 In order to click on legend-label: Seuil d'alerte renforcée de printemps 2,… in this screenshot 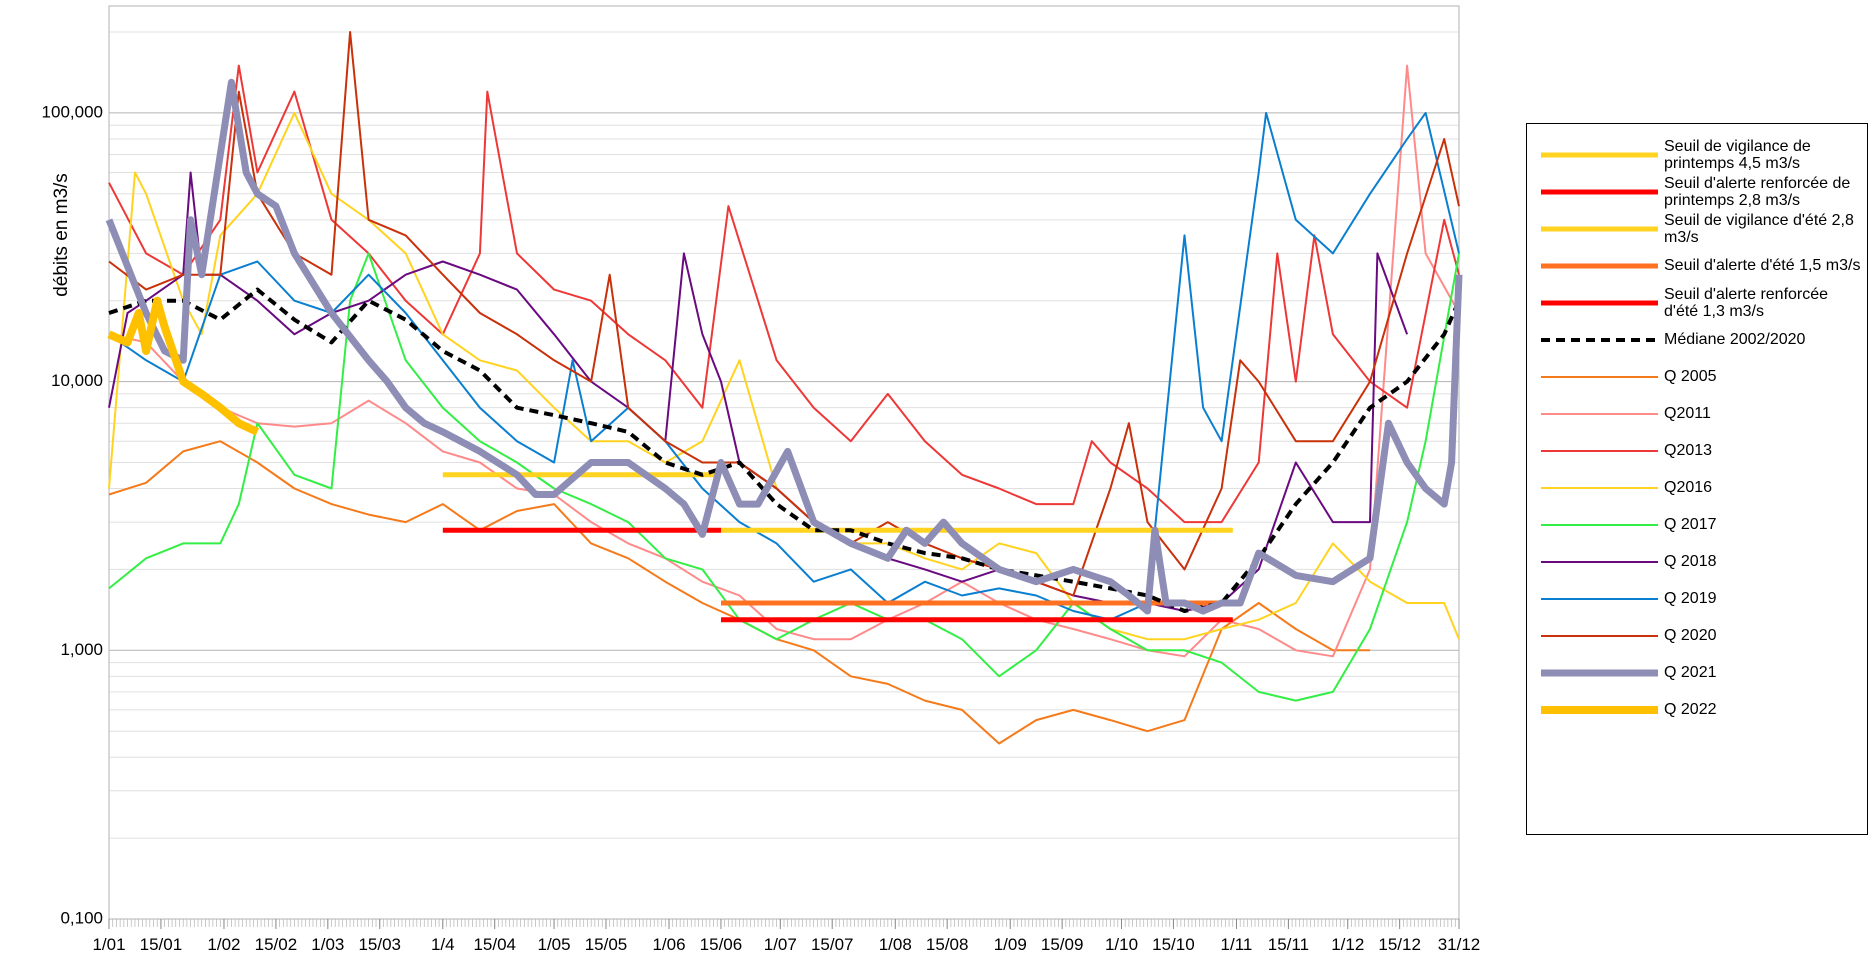, I will do `click(1757, 191)`.